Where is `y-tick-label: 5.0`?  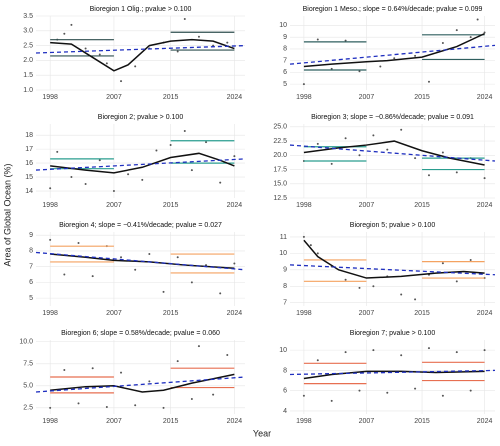
y-tick-label: 5.0 is located at coordinates (28, 386).